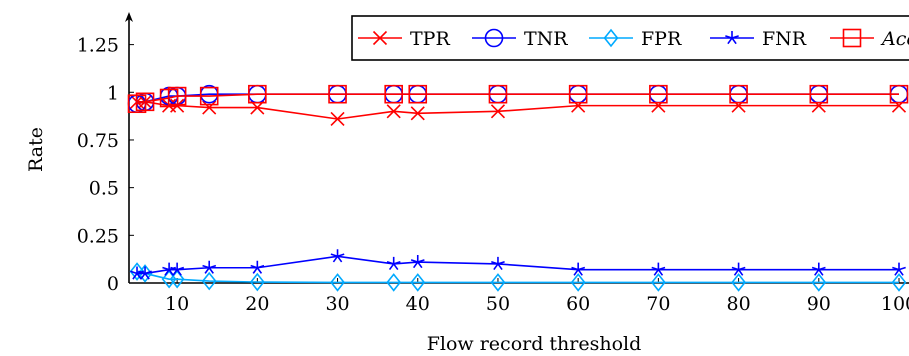 The height and width of the screenshot is (356, 909). I want to click on y-tick-label: 0.25, so click(98, 236).